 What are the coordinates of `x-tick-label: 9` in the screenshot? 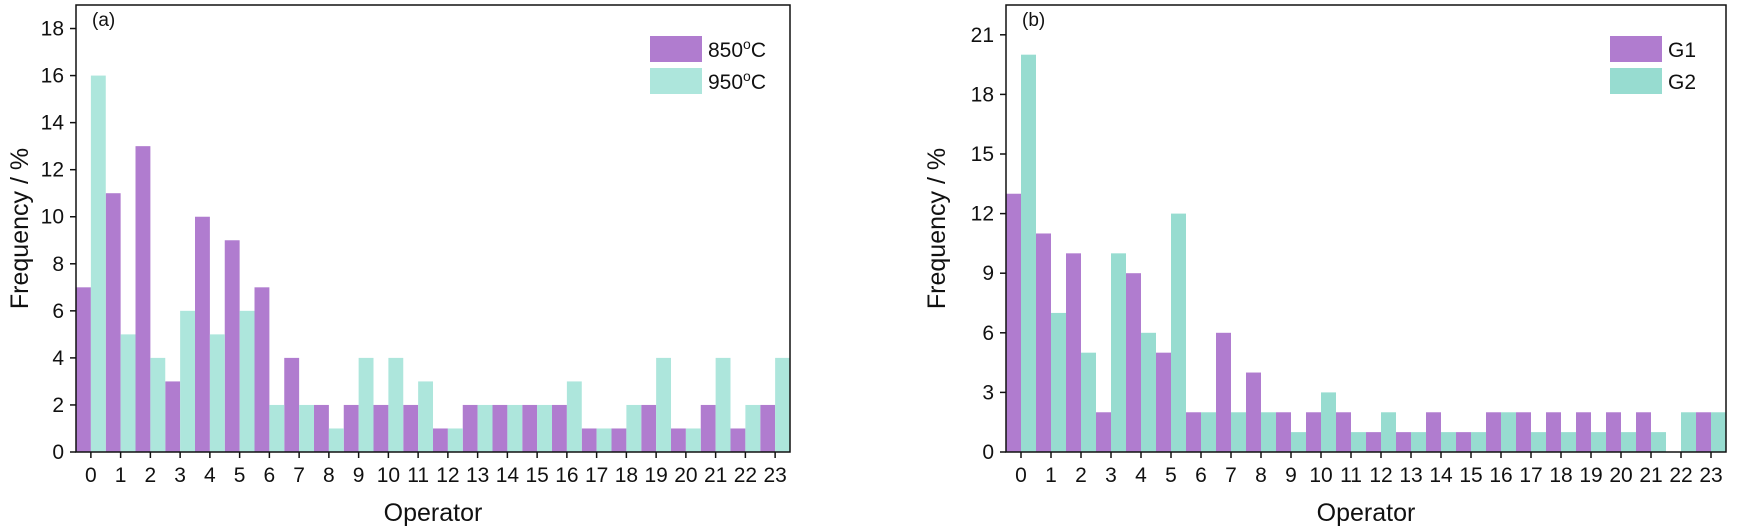 It's located at (359, 475).